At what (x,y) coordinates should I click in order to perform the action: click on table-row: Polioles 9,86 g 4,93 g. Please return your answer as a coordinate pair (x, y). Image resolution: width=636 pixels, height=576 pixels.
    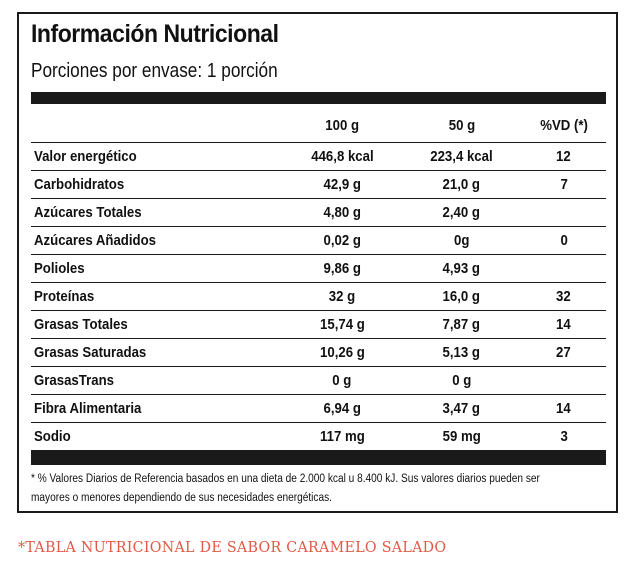
    Looking at the image, I should click on (318, 269).